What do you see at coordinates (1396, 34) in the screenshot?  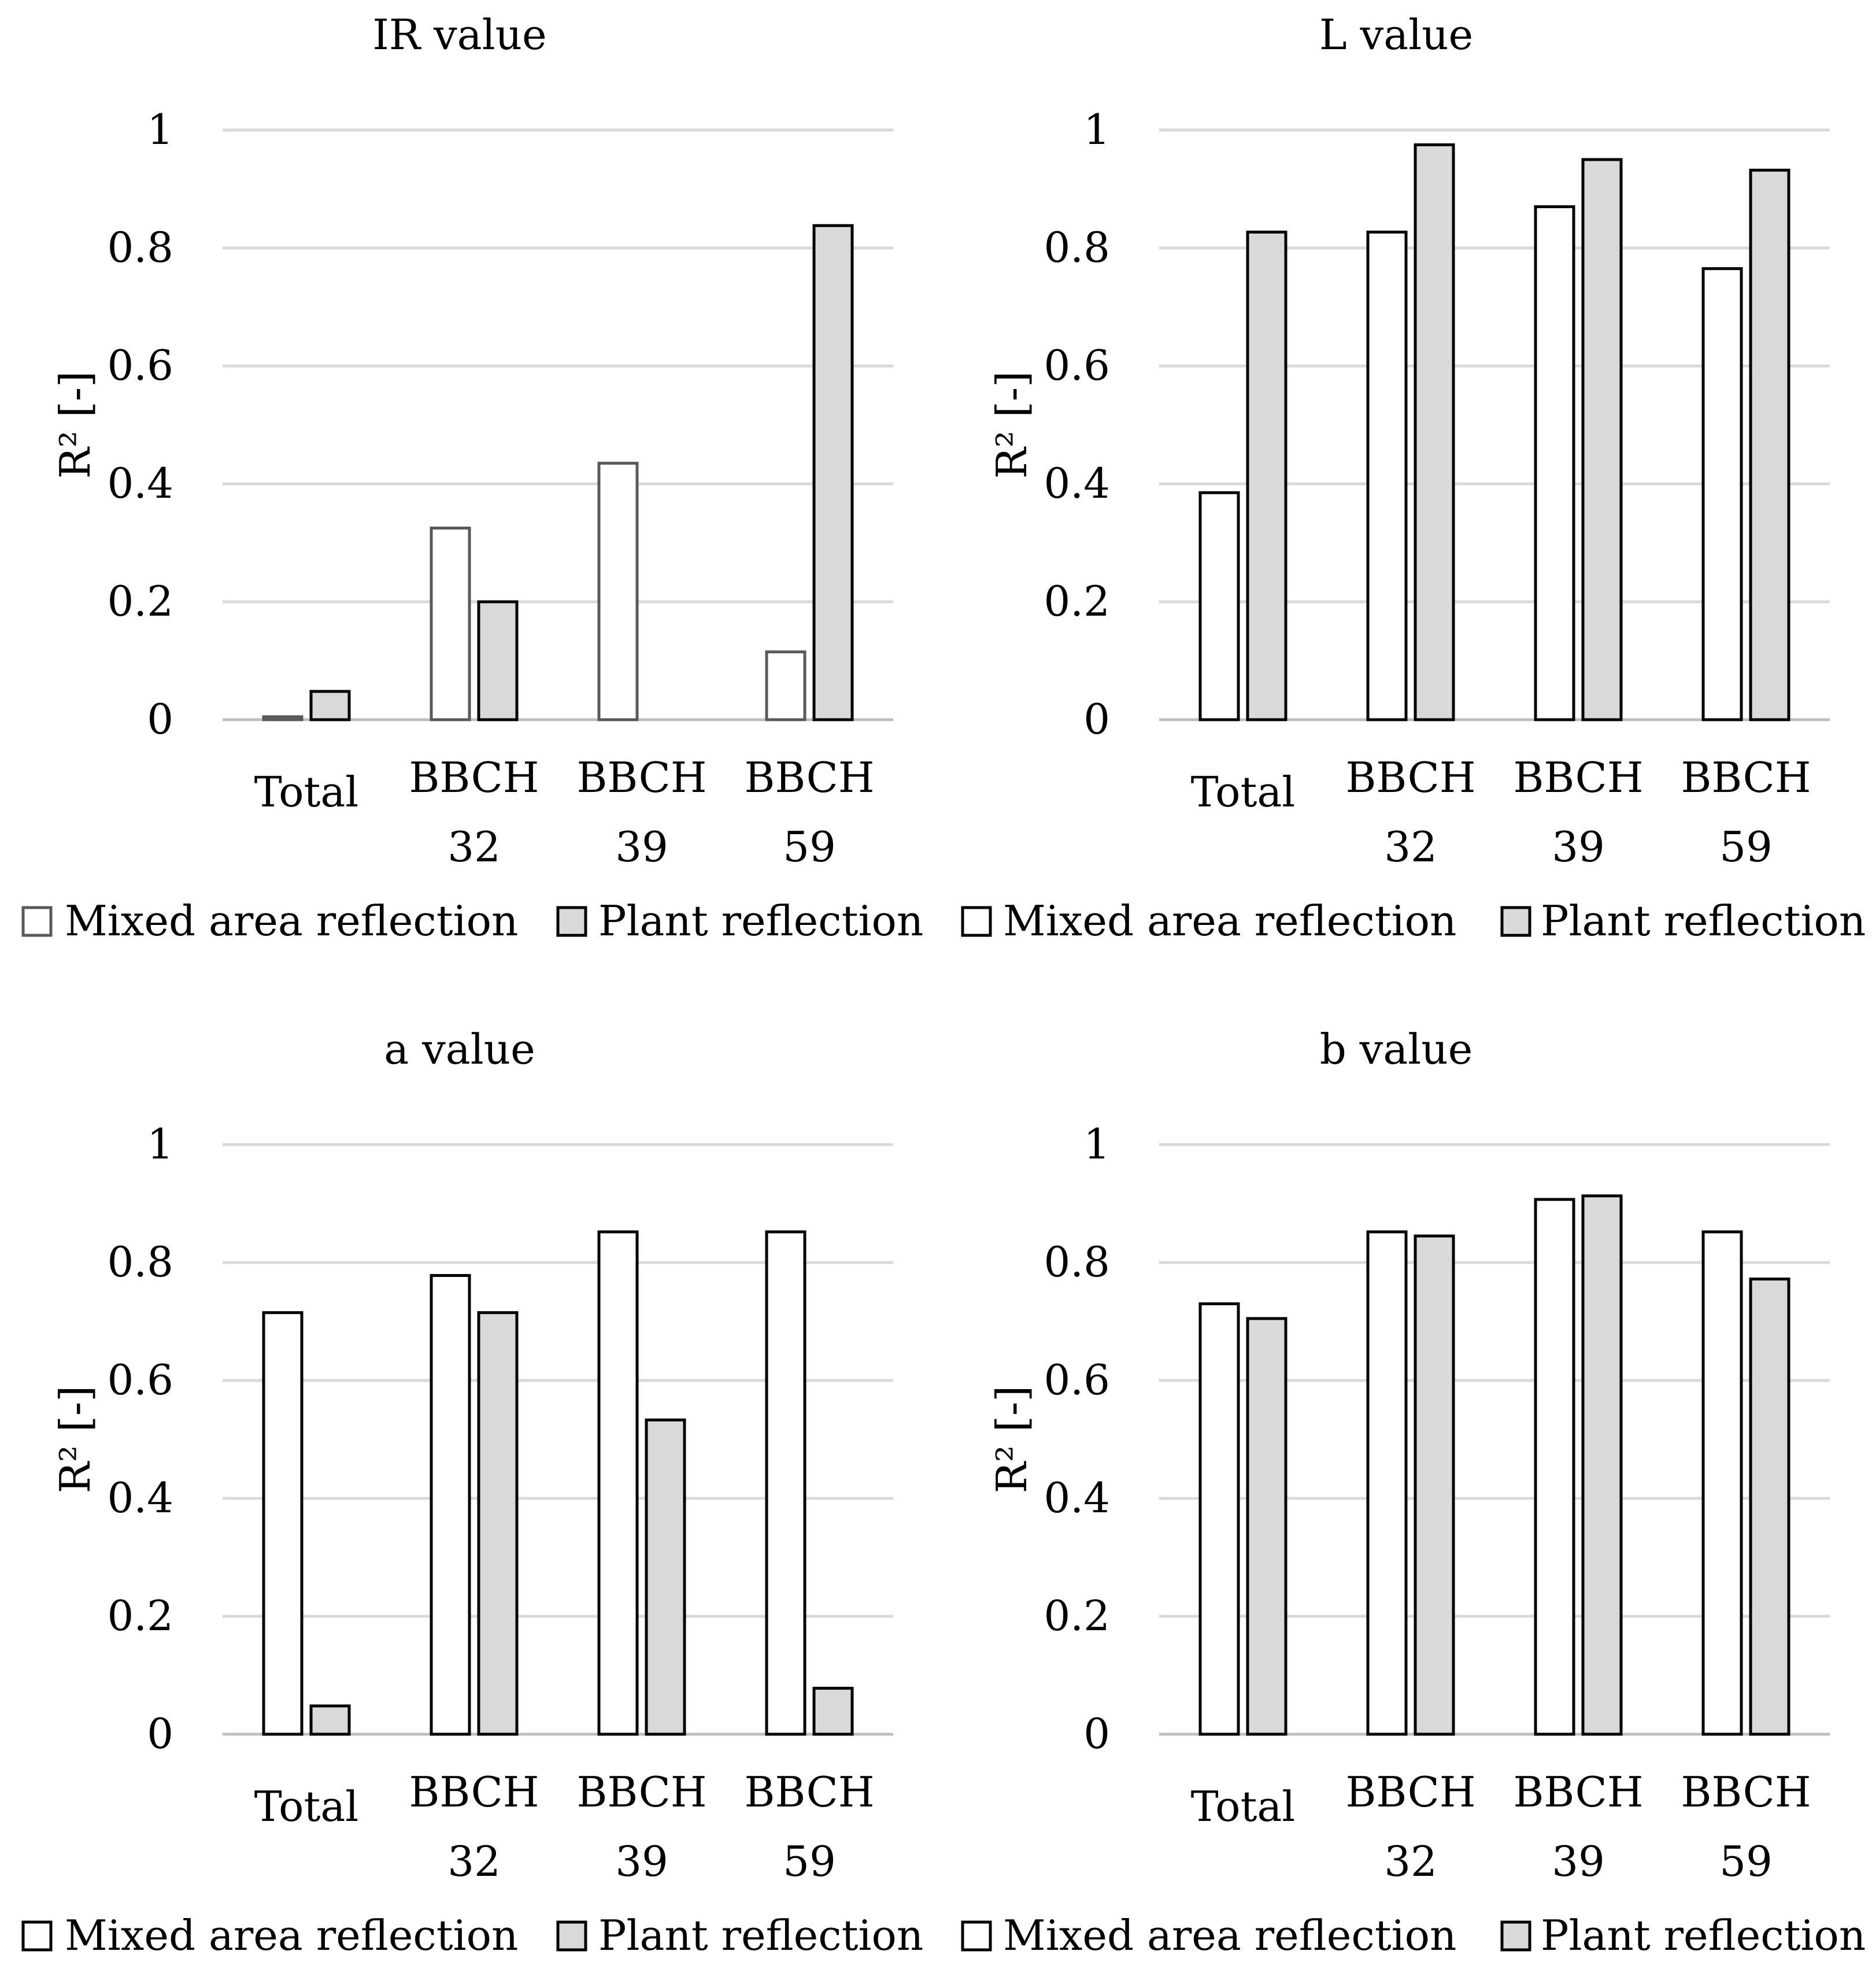 I see `chart-title: L value` at bounding box center [1396, 34].